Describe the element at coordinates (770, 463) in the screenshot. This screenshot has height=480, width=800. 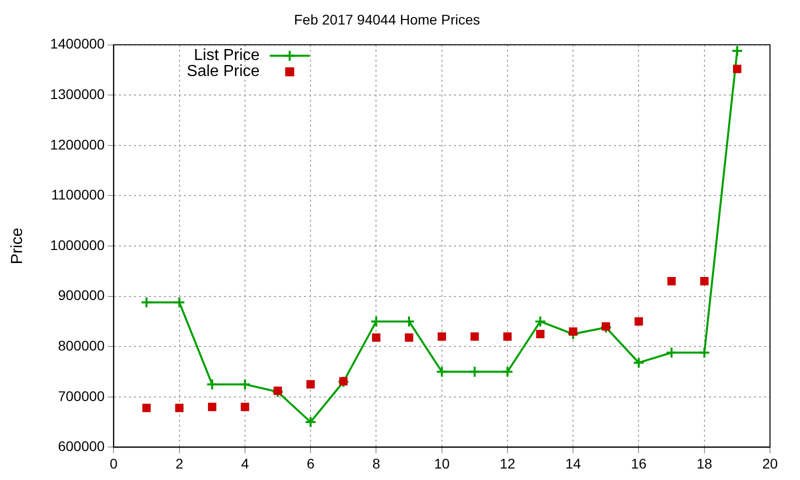
I see `x-tick-label: 20` at that location.